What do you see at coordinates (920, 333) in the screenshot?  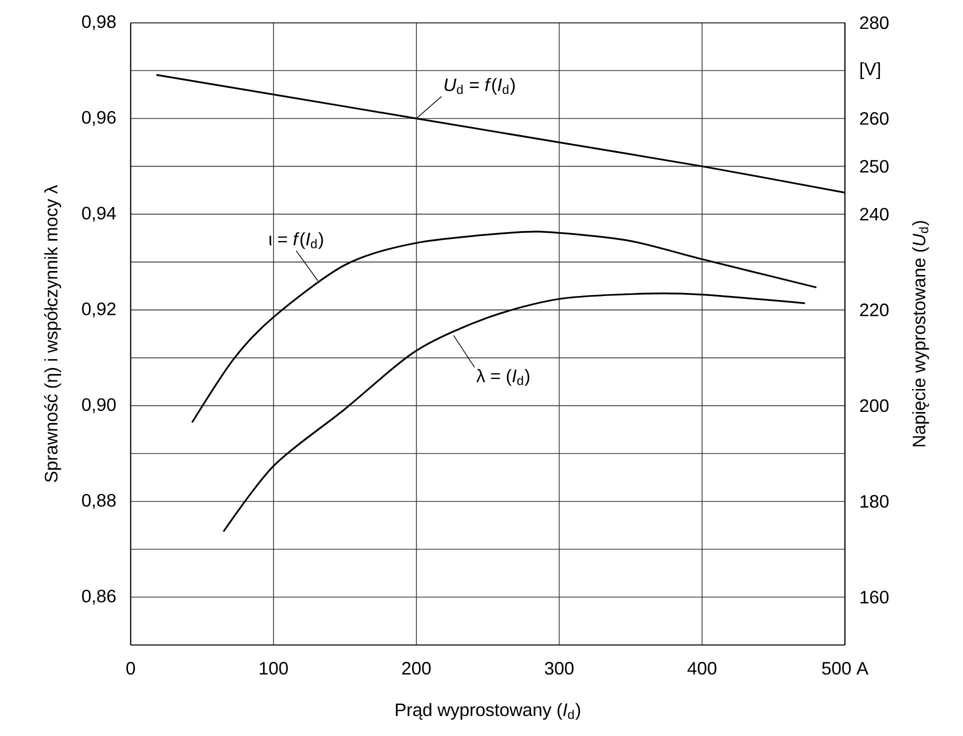 I see `y2-axis-title: Napięcie wyprostowane (U$_{d}$)` at bounding box center [920, 333].